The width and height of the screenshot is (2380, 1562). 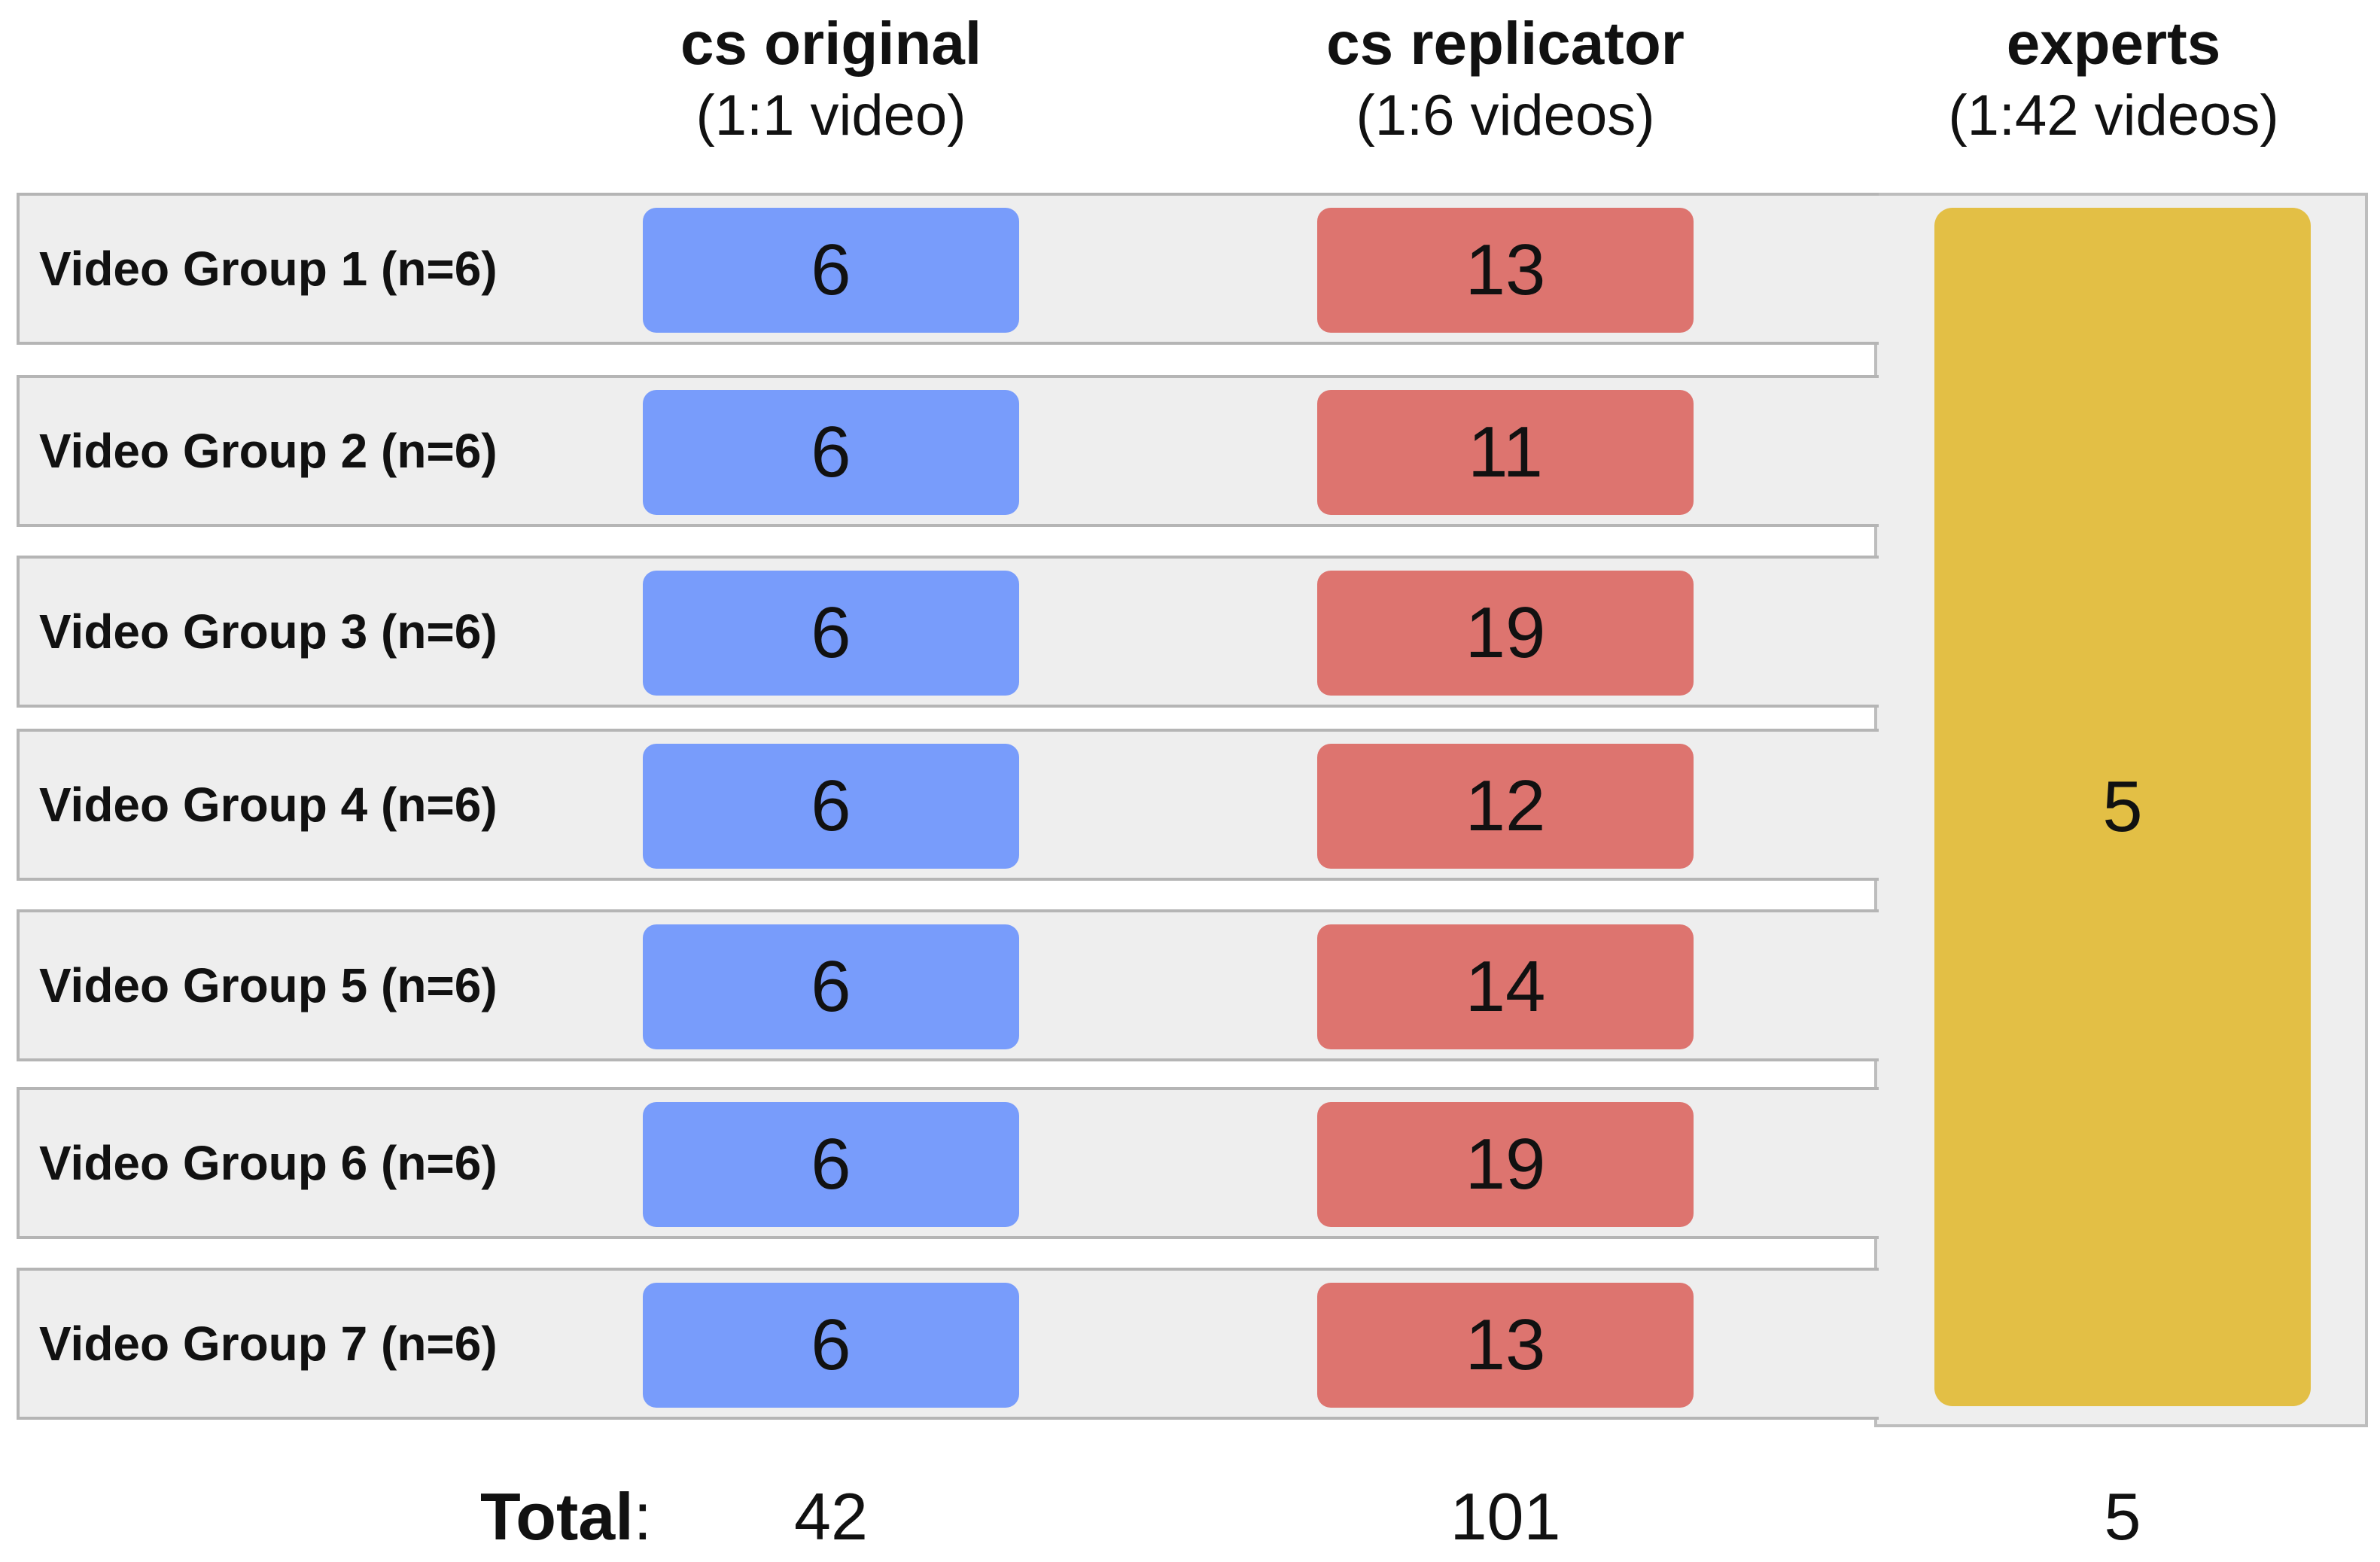 What do you see at coordinates (831, 1516) in the screenshot?
I see `total-cs-original: 42` at bounding box center [831, 1516].